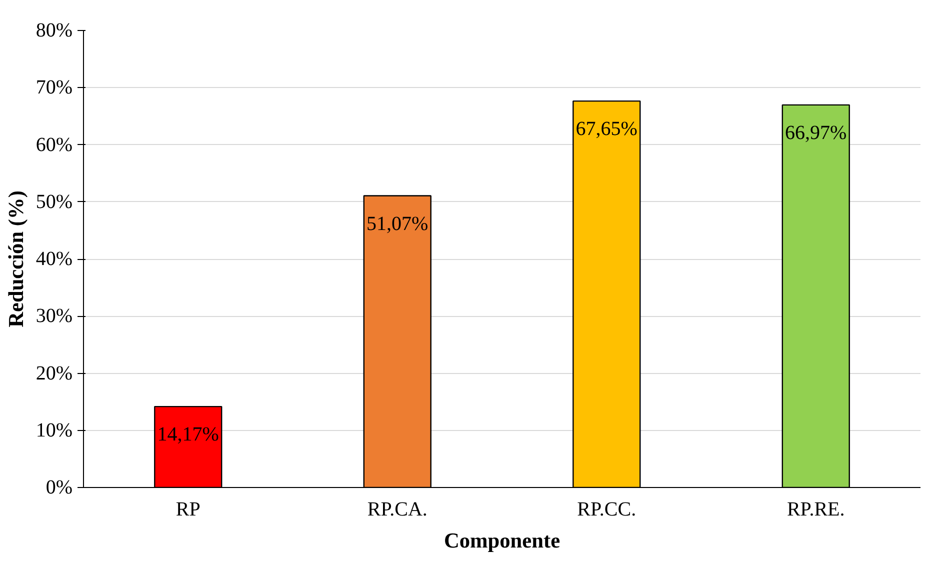 The image size is (947, 561). I want to click on y-tick-label: 70%, so click(54, 87).